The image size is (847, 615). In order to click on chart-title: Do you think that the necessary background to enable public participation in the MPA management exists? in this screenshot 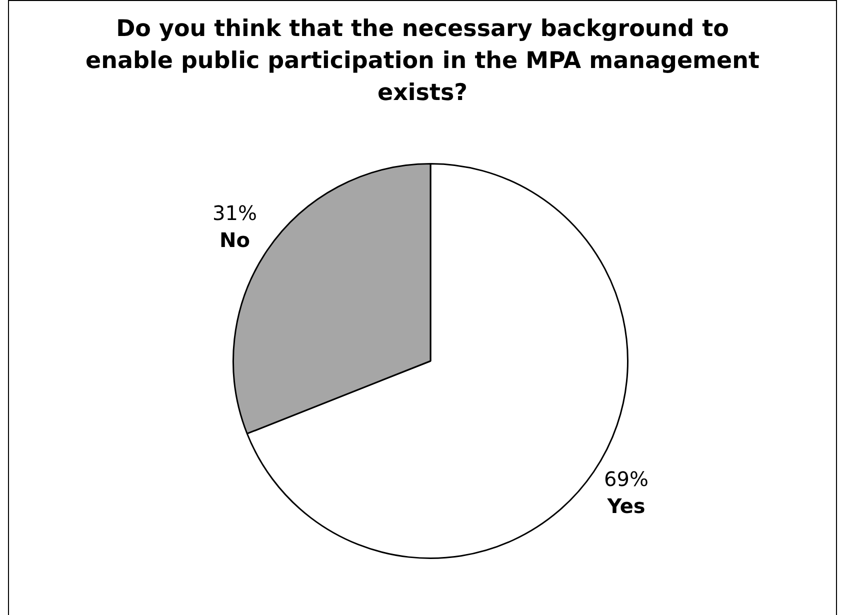, I will do `click(422, 61)`.